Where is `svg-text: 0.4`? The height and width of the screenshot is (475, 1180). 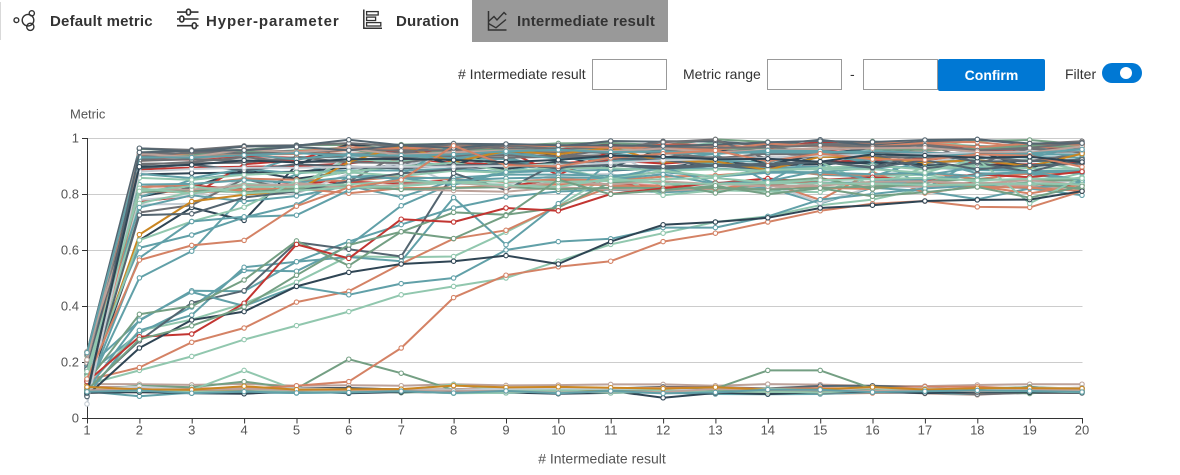 svg-text: 0.4 is located at coordinates (70, 306).